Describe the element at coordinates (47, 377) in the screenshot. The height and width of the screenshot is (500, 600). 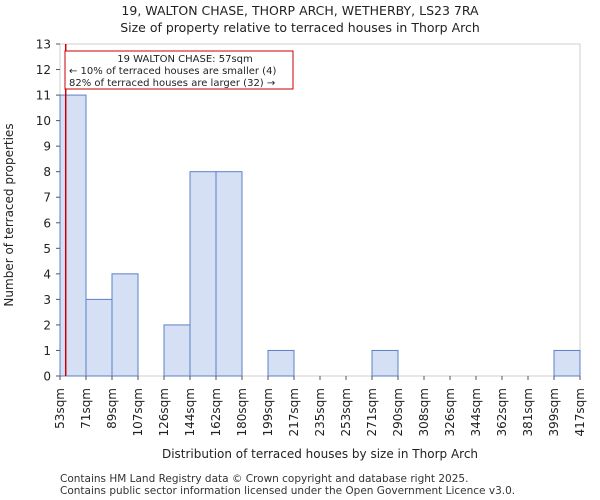
I see `y-tick-label: 0` at that location.